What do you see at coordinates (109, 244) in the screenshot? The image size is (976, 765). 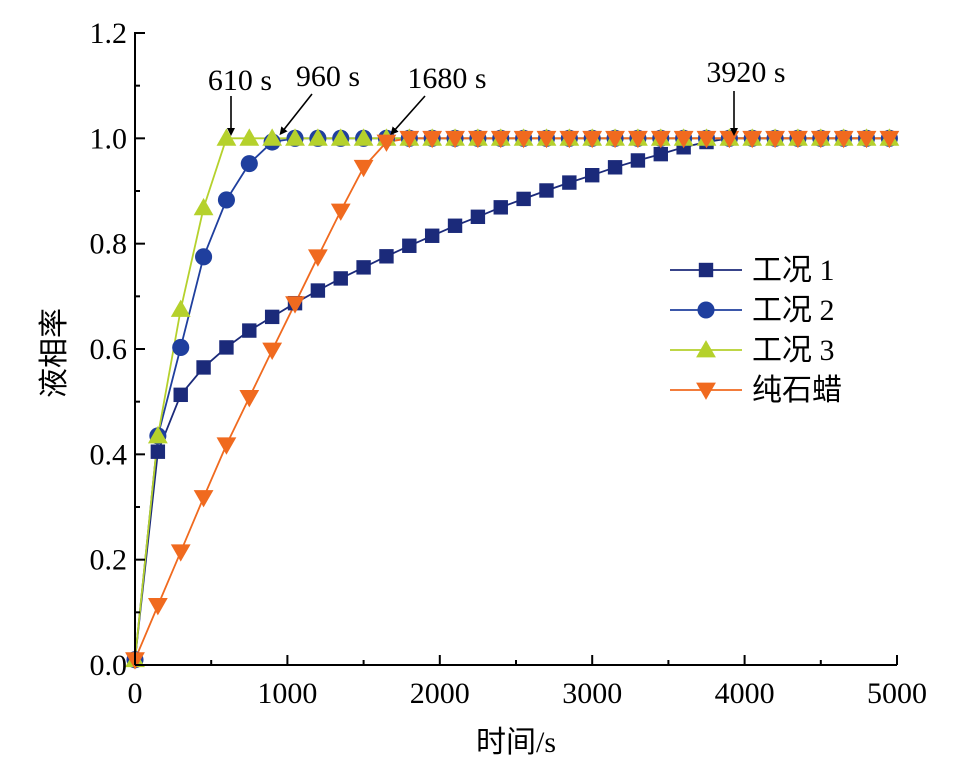 I see `y-tick-label: 0.8` at bounding box center [109, 244].